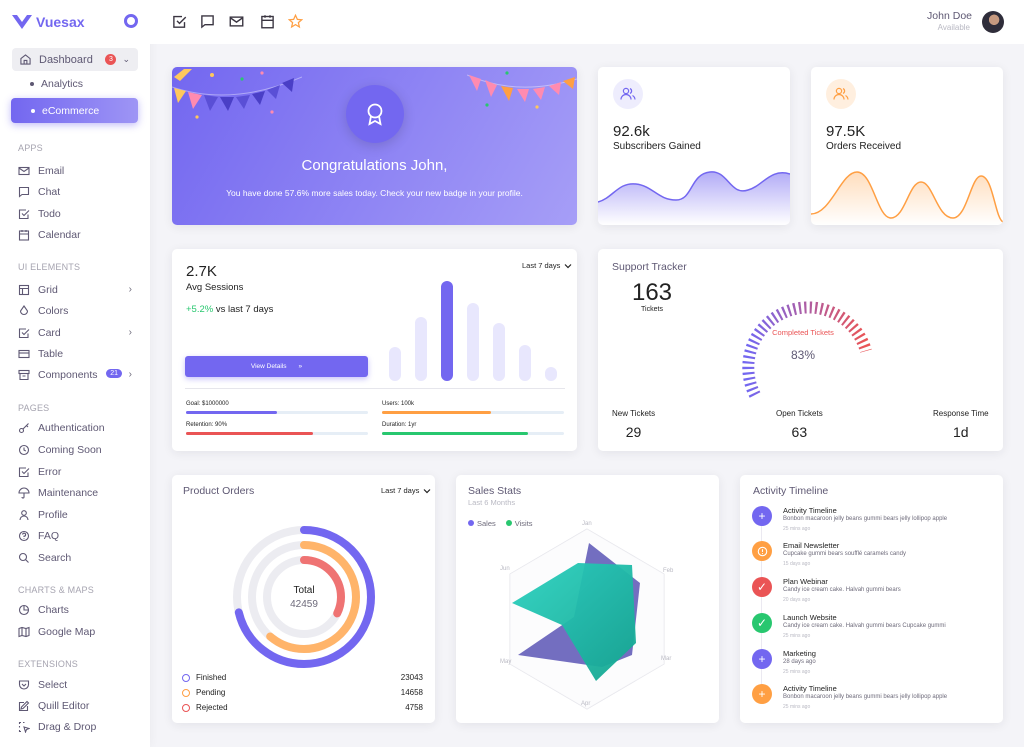  Describe the element at coordinates (179, 21) in the screenshot. I see `check-square-icon` at that location.